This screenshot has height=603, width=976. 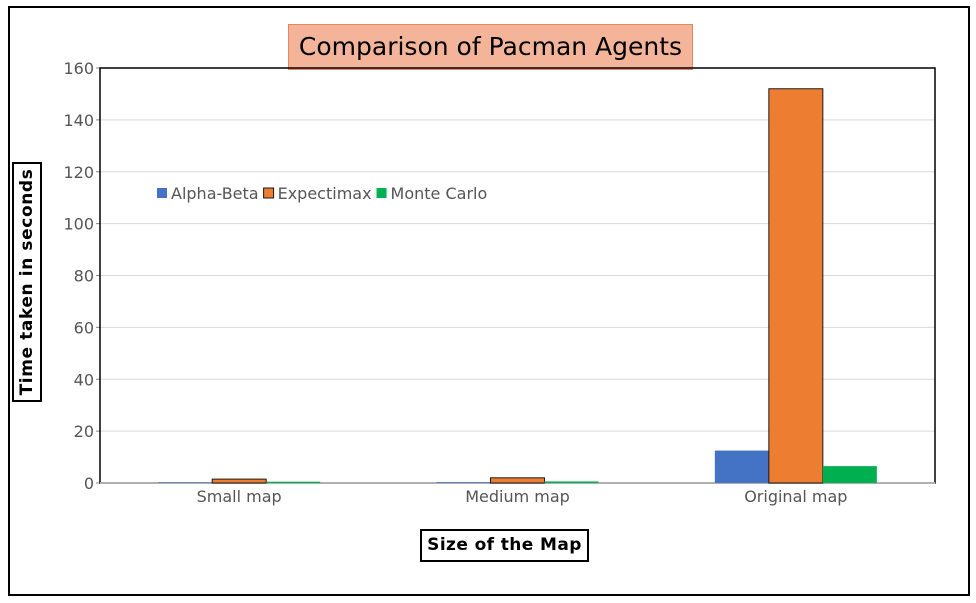 What do you see at coordinates (84, 431) in the screenshot?
I see `y-tick-label: 20` at bounding box center [84, 431].